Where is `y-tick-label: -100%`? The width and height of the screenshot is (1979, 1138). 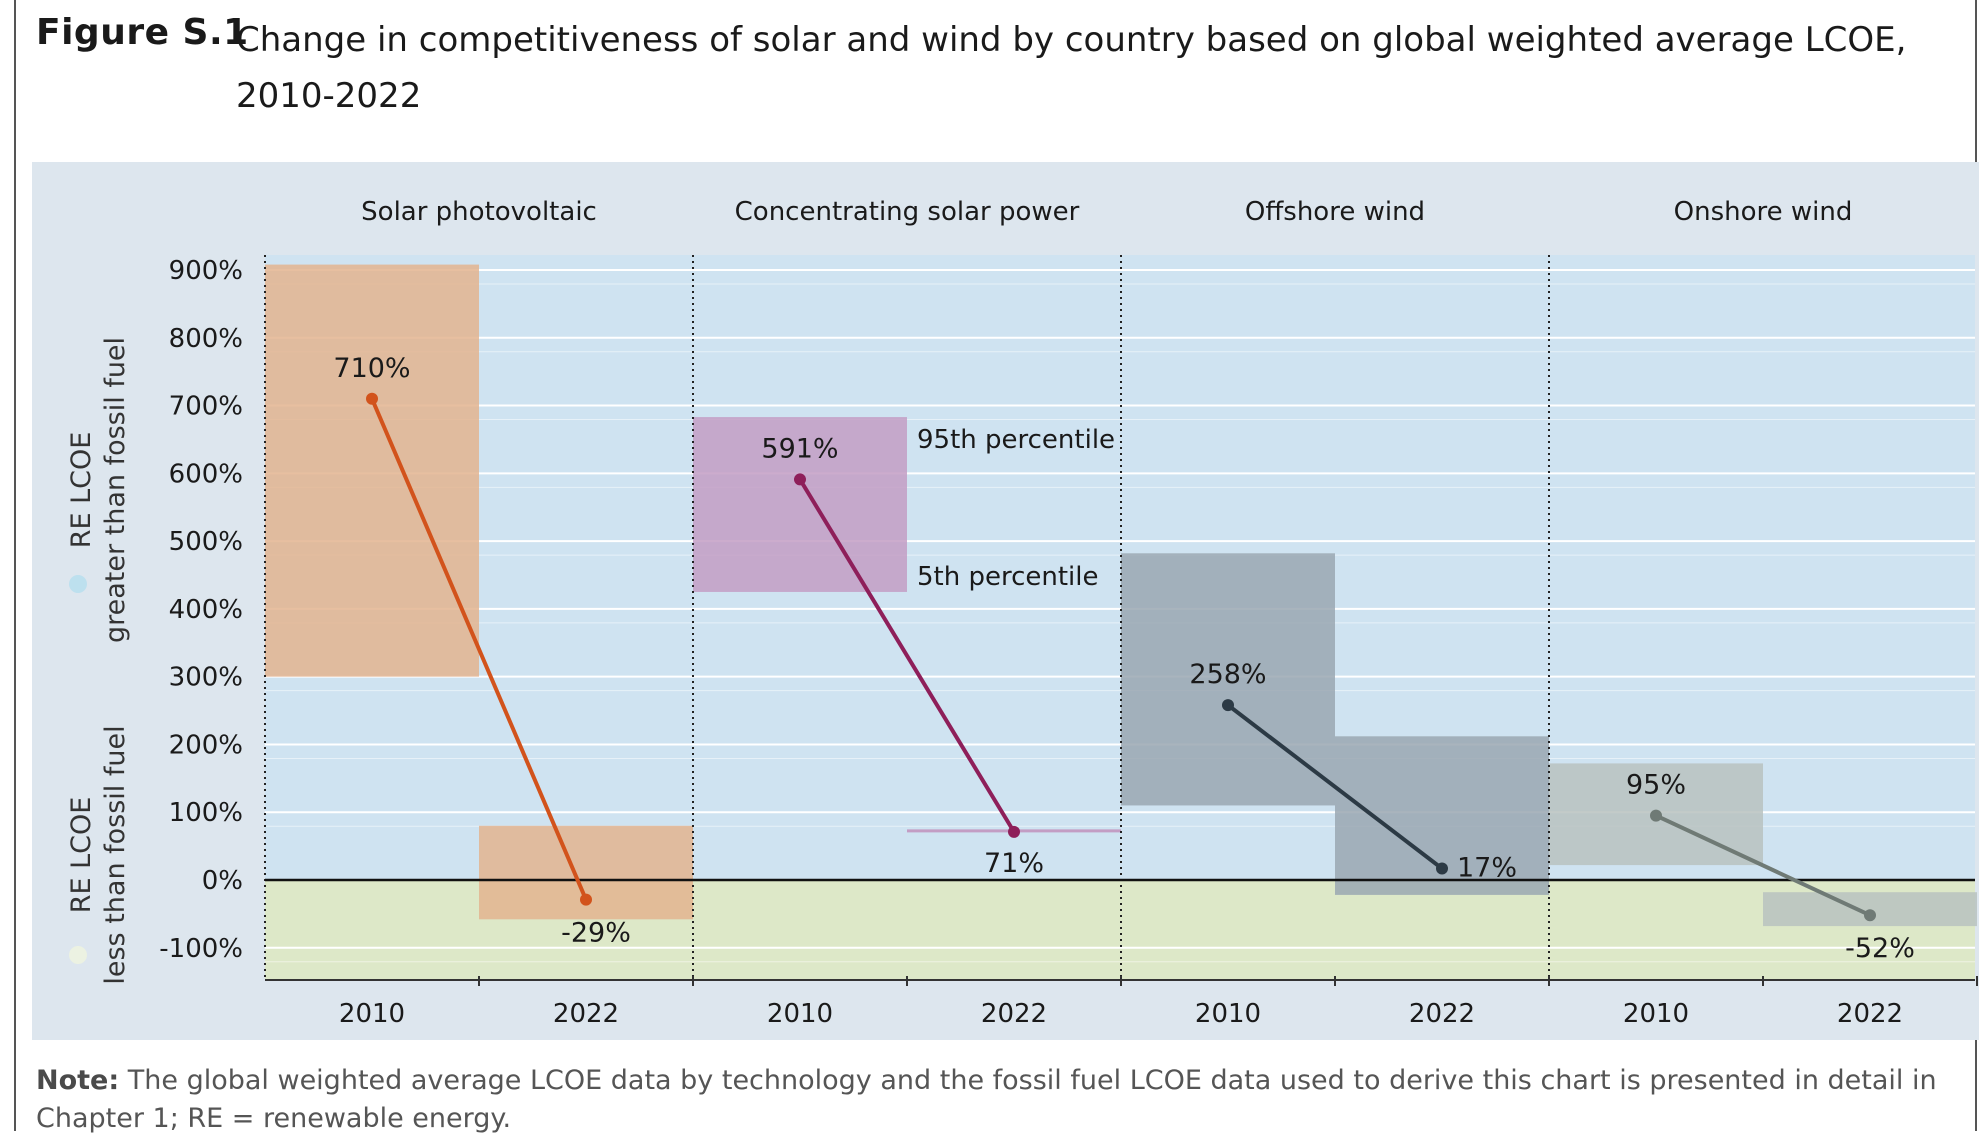
y-tick-label: -100% is located at coordinates (201, 949).